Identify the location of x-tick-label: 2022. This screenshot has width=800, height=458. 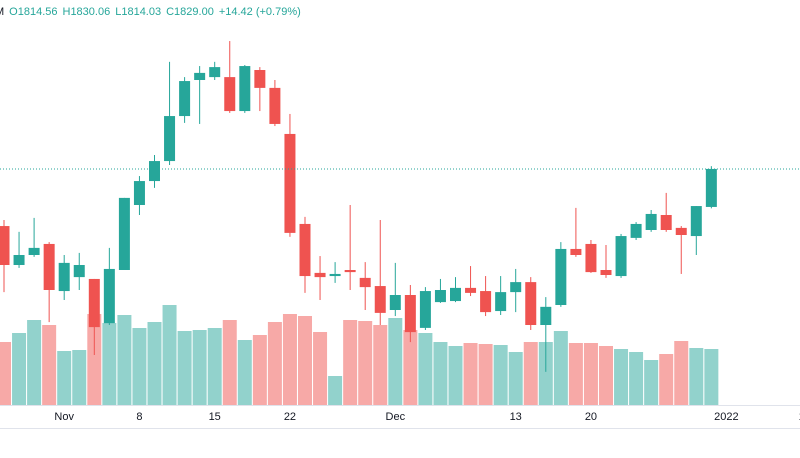
(726, 417).